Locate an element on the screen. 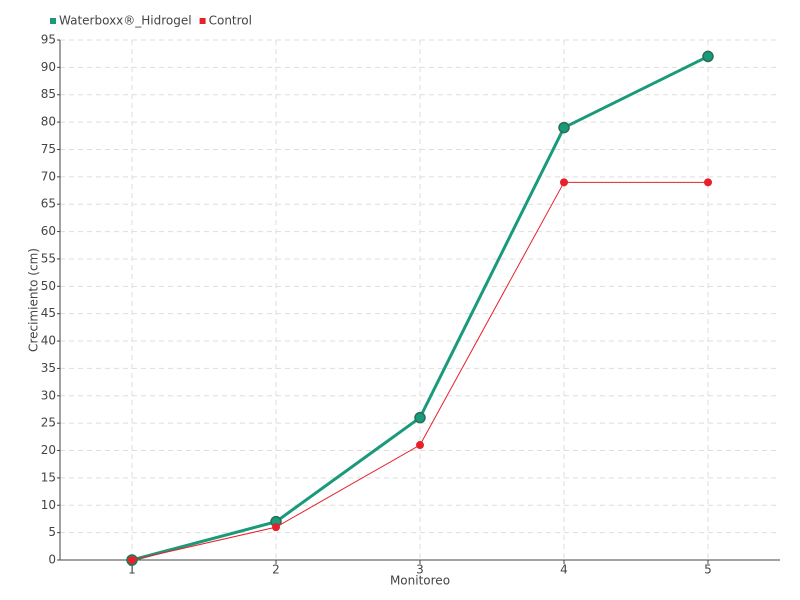 This screenshot has width=800, height=600. y-tick-label: 40 is located at coordinates (48, 341).